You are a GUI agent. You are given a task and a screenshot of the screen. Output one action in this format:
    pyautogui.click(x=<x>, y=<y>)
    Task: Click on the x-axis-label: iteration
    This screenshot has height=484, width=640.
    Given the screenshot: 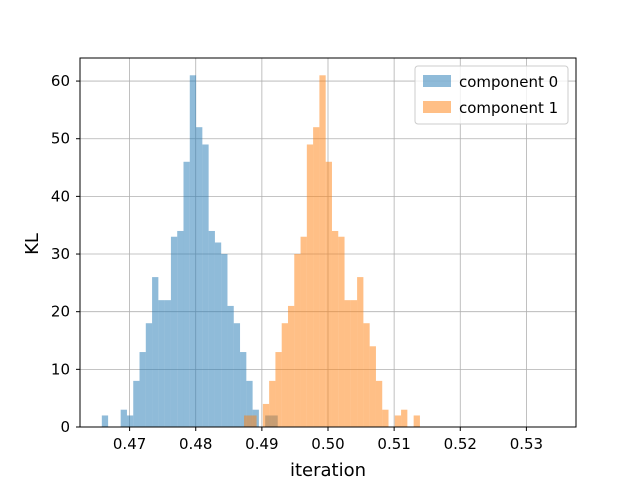 What is the action you would take?
    pyautogui.click(x=328, y=470)
    